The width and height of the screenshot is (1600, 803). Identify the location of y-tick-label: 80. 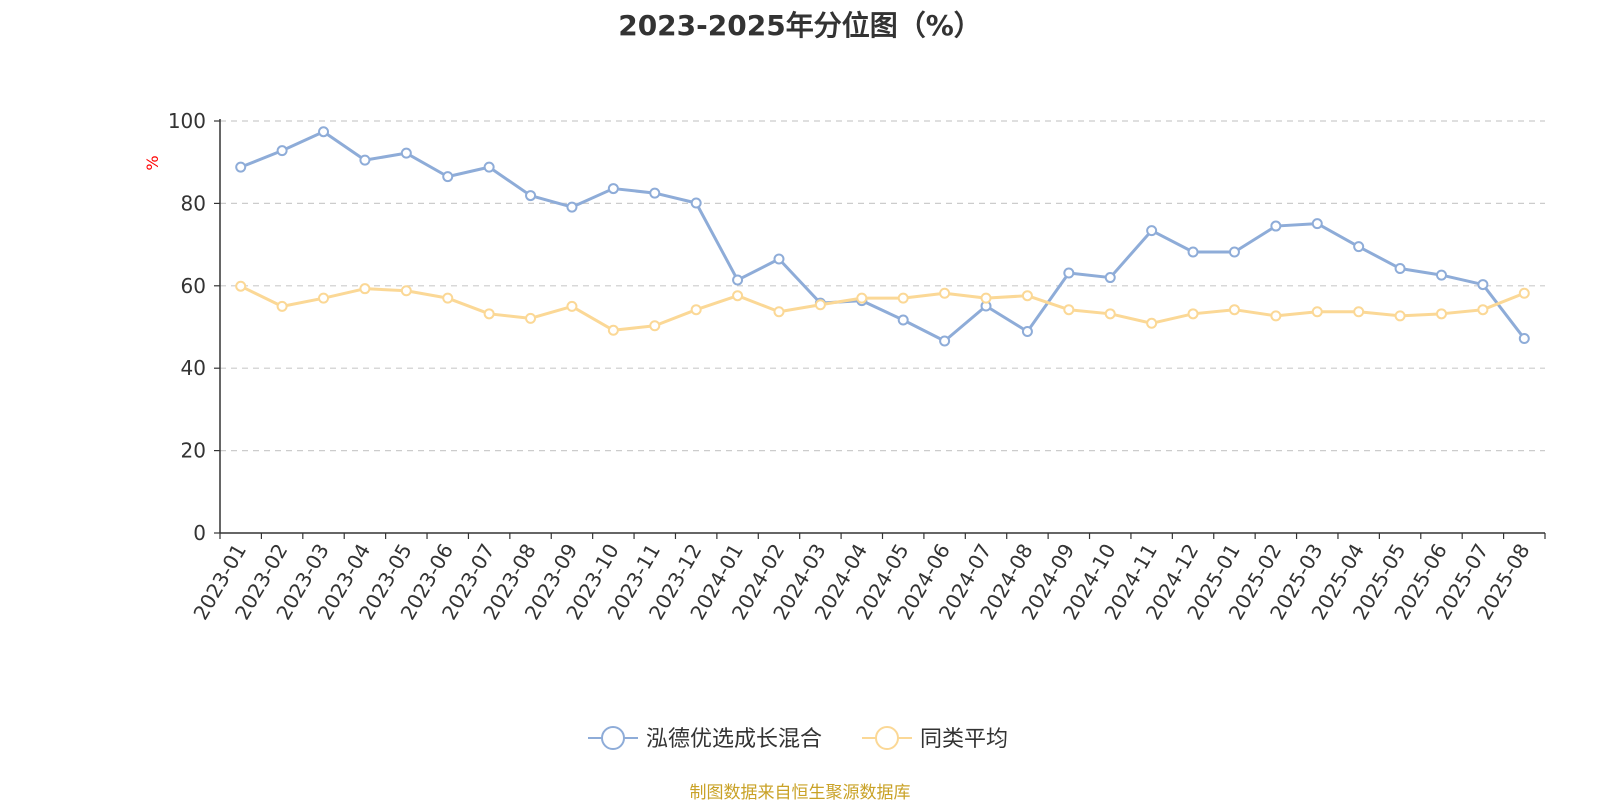
(193, 203).